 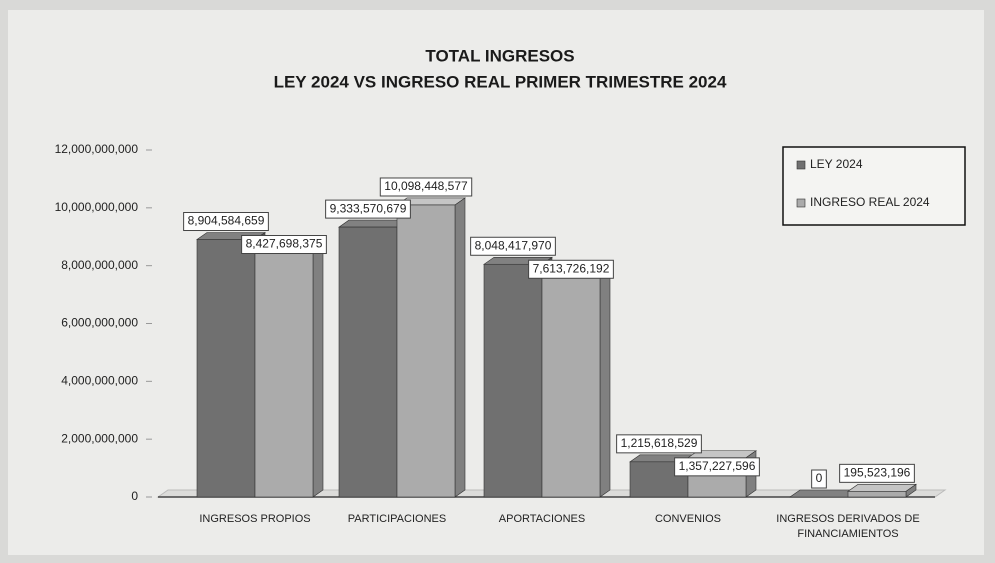 What do you see at coordinates (836, 164) in the screenshot?
I see `legend-label: LEY 2024` at bounding box center [836, 164].